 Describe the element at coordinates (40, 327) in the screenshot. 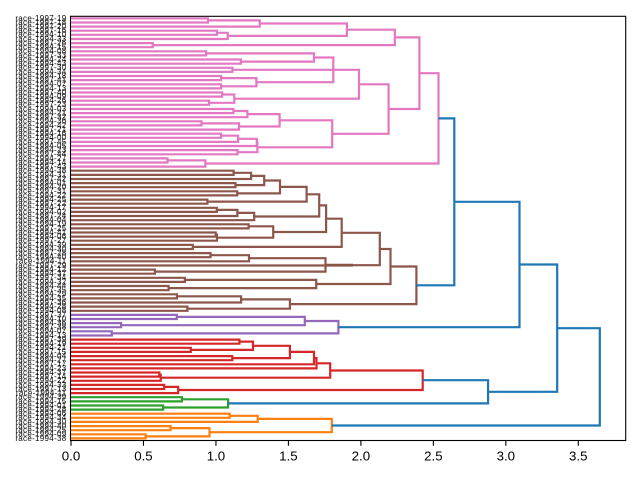

I see `svg-text: race-1997-38` at that location.